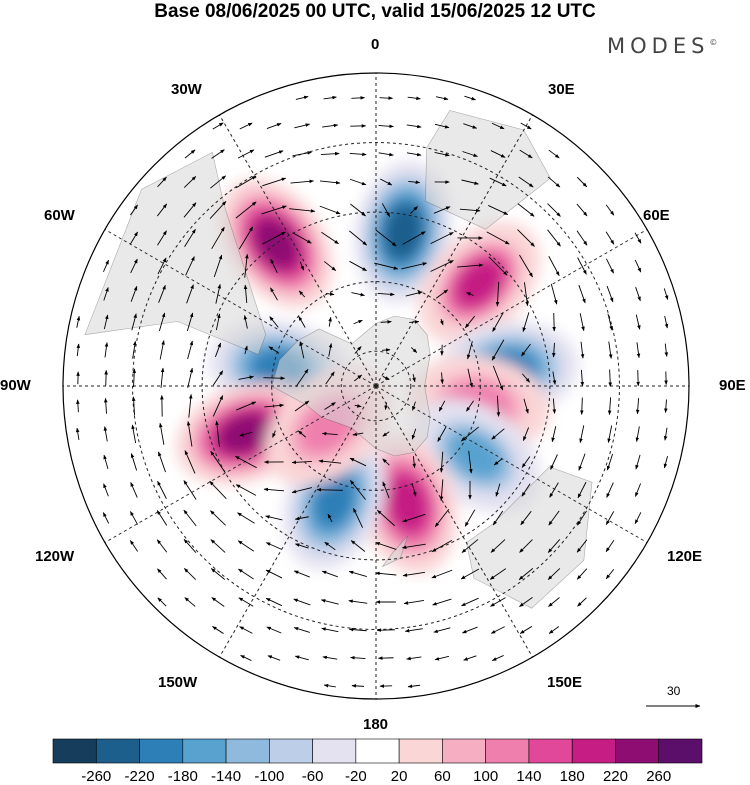  Describe the element at coordinates (59, 215) in the screenshot. I see `lon-label-60w: 60W` at that location.